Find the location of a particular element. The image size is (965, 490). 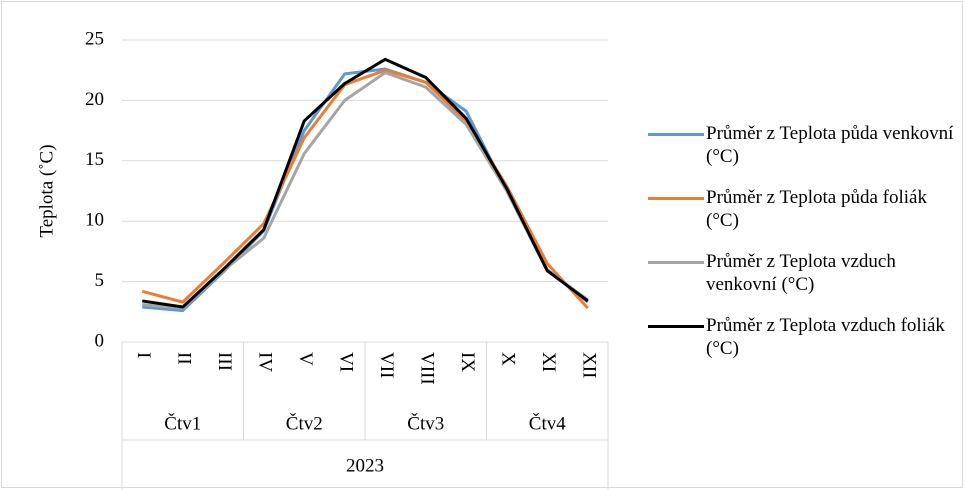

legend-label: Průměr z Teplota vzduch venkovní (°C) is located at coordinates (801, 273).